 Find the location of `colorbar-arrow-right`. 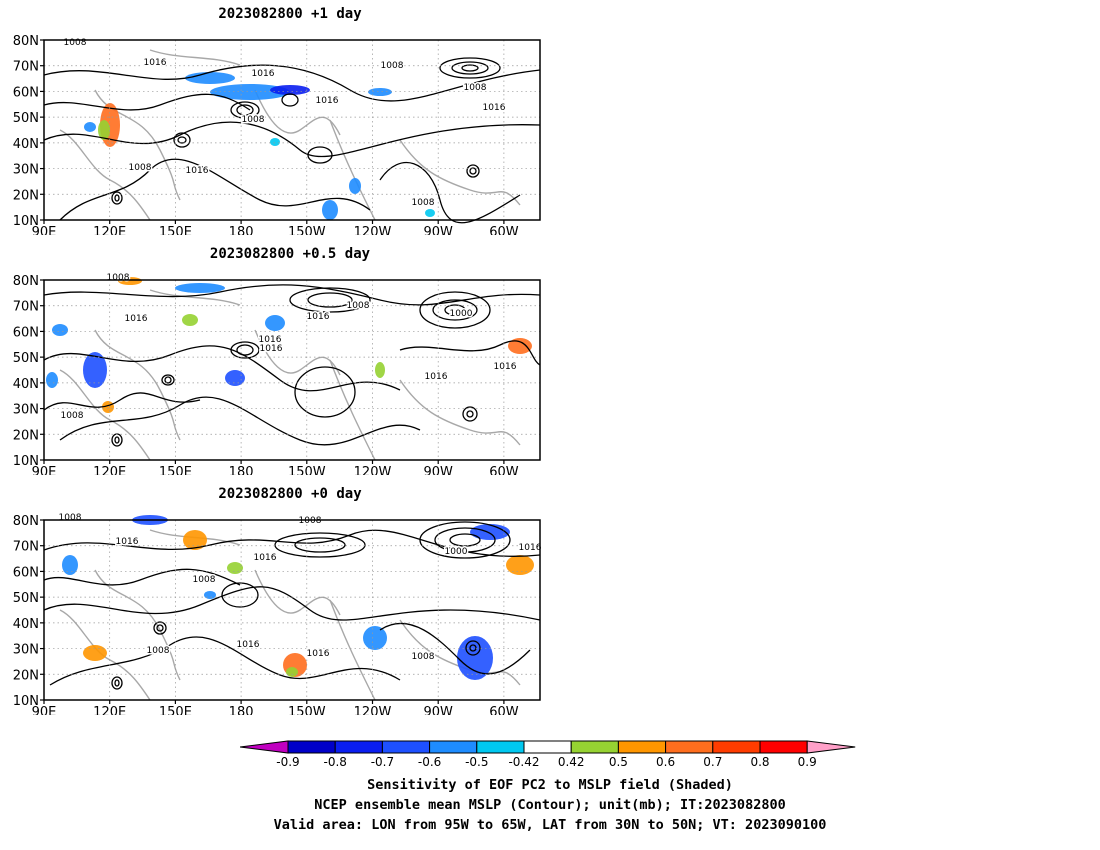

colorbar-arrow-right is located at coordinates (831, 747).